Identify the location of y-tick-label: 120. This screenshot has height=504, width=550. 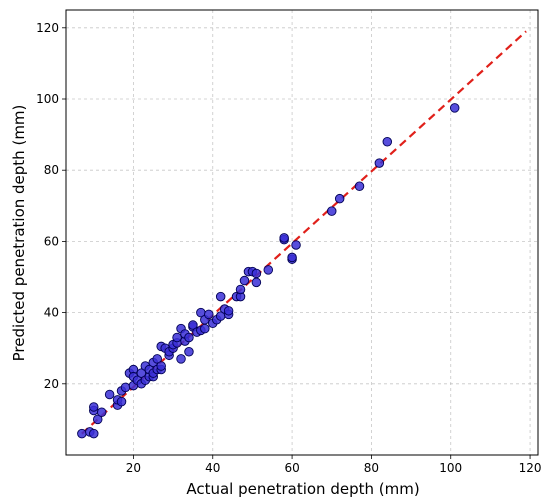
(47, 28).